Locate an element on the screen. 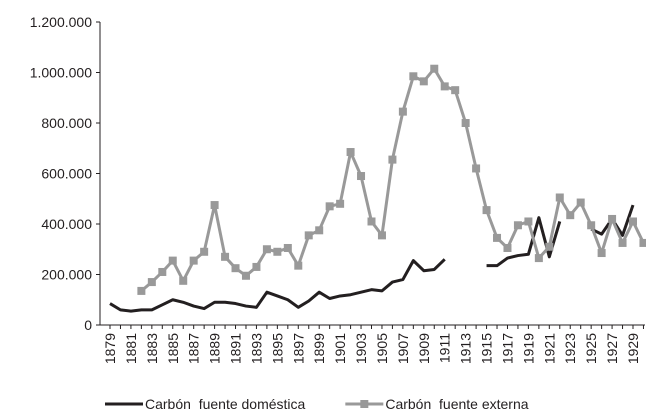 The height and width of the screenshot is (415, 646). y-tick-label: 400.000 is located at coordinates (66, 224).